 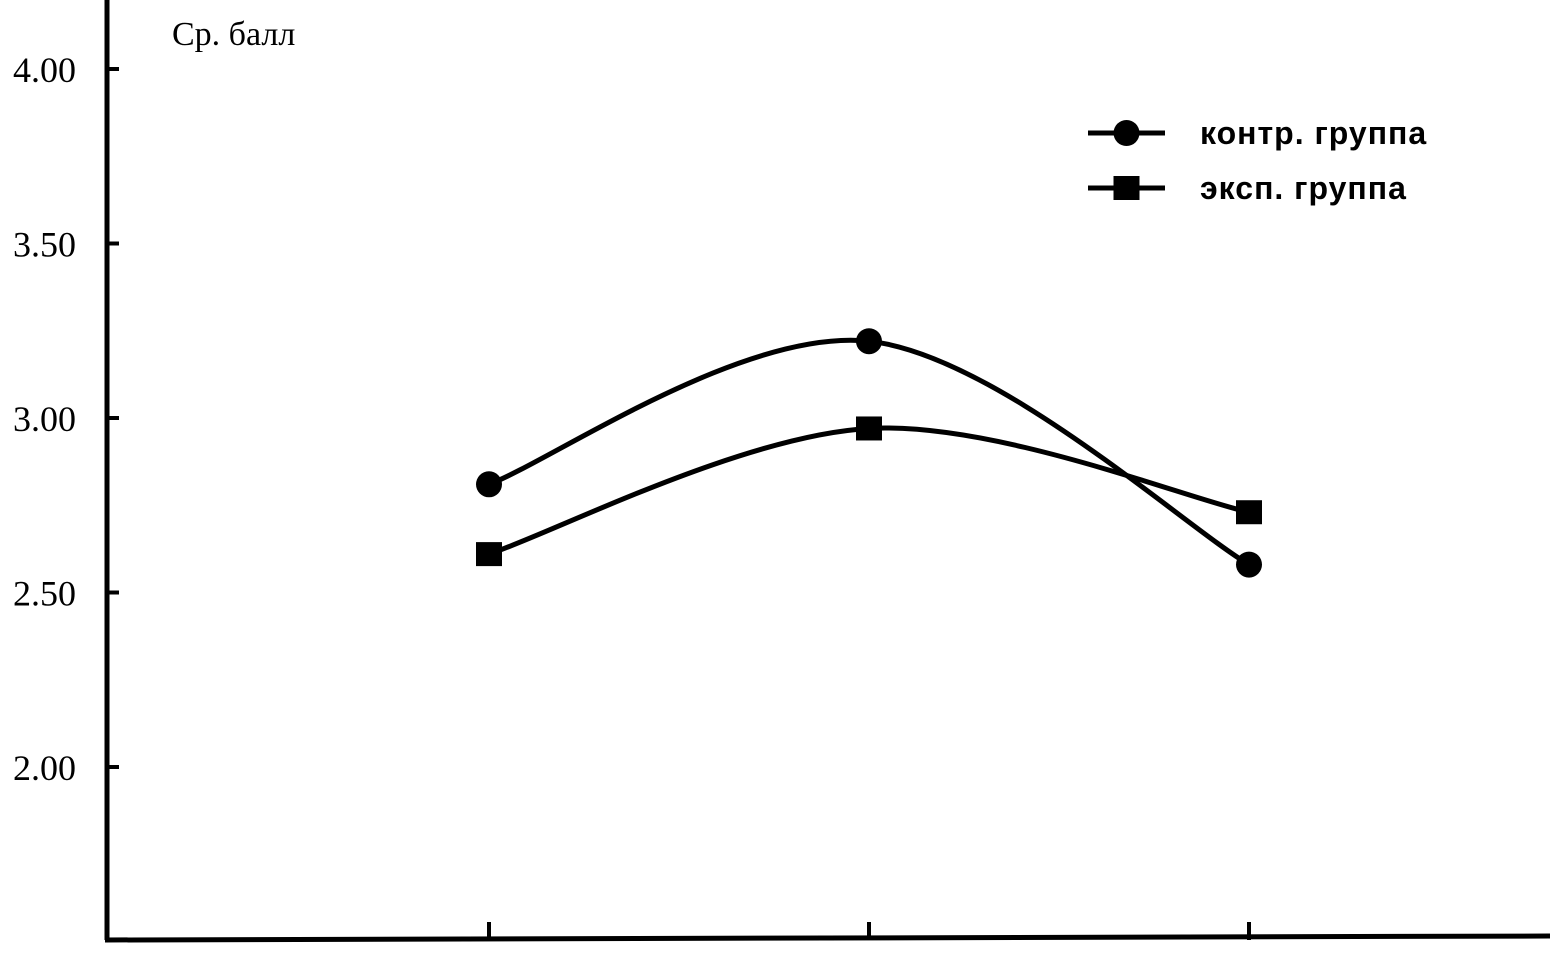 What do you see at coordinates (1303, 188) in the screenshot?
I see `legend-label: эксп. группа` at bounding box center [1303, 188].